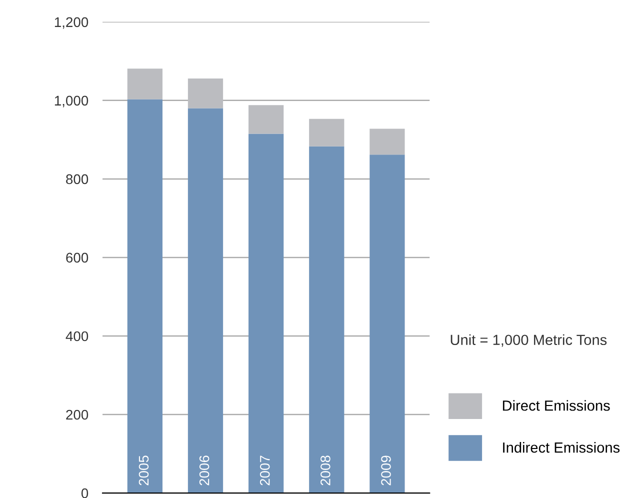  I want to click on x-tick-label: 2005, so click(143, 471).